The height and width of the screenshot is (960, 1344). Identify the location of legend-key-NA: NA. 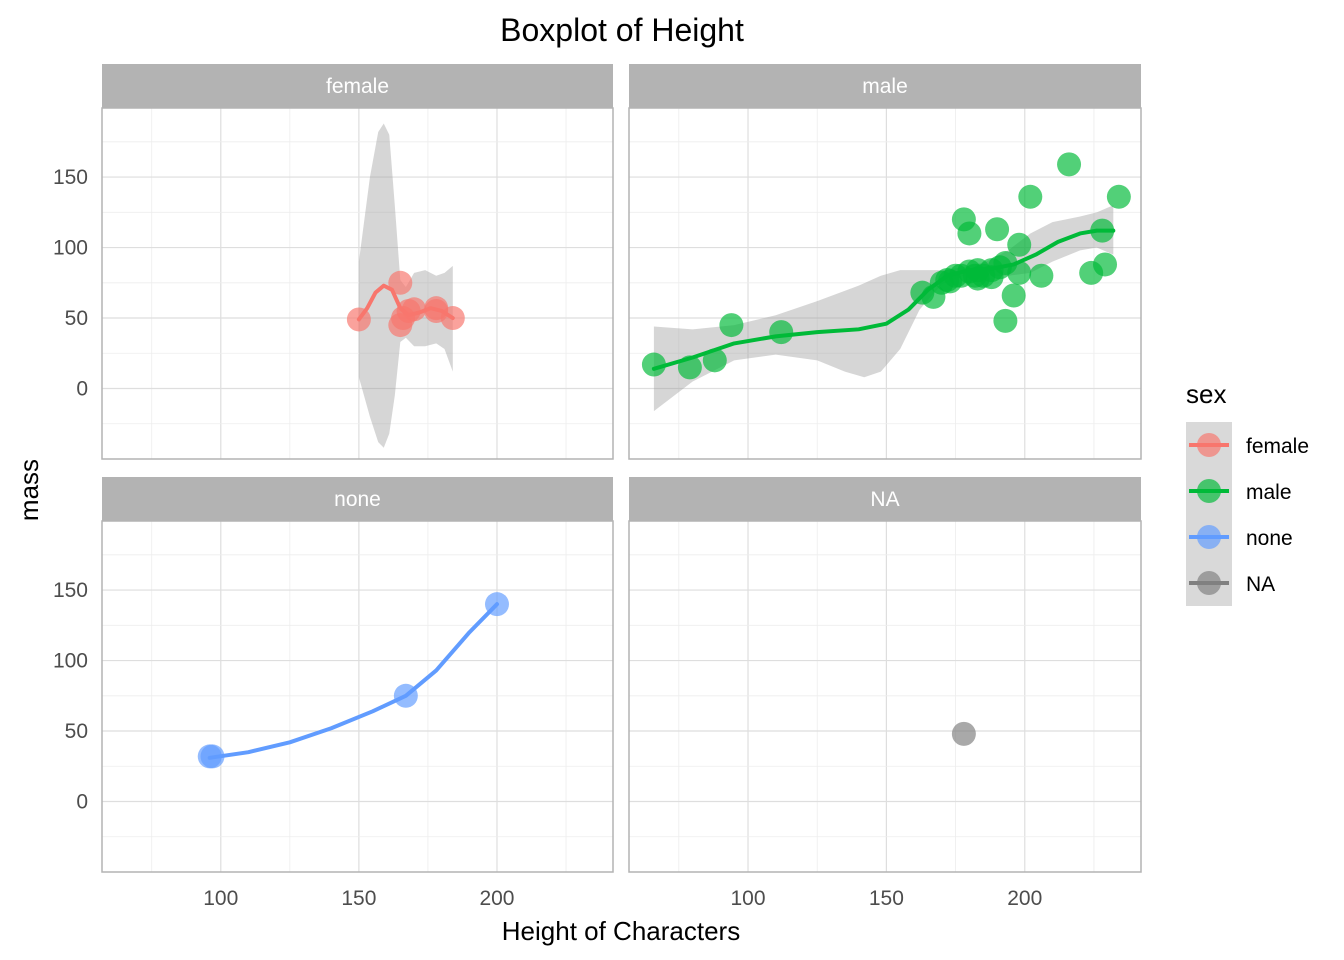
(1230, 583).